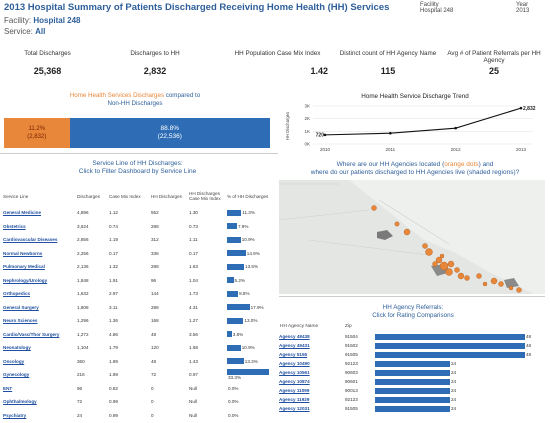 This screenshot has width=550, height=423. What do you see at coordinates (139, 402) in the screenshot?
I see `table-row: Ophthalmology 72 0.99 0 Null 0.0%` at bounding box center [139, 402].